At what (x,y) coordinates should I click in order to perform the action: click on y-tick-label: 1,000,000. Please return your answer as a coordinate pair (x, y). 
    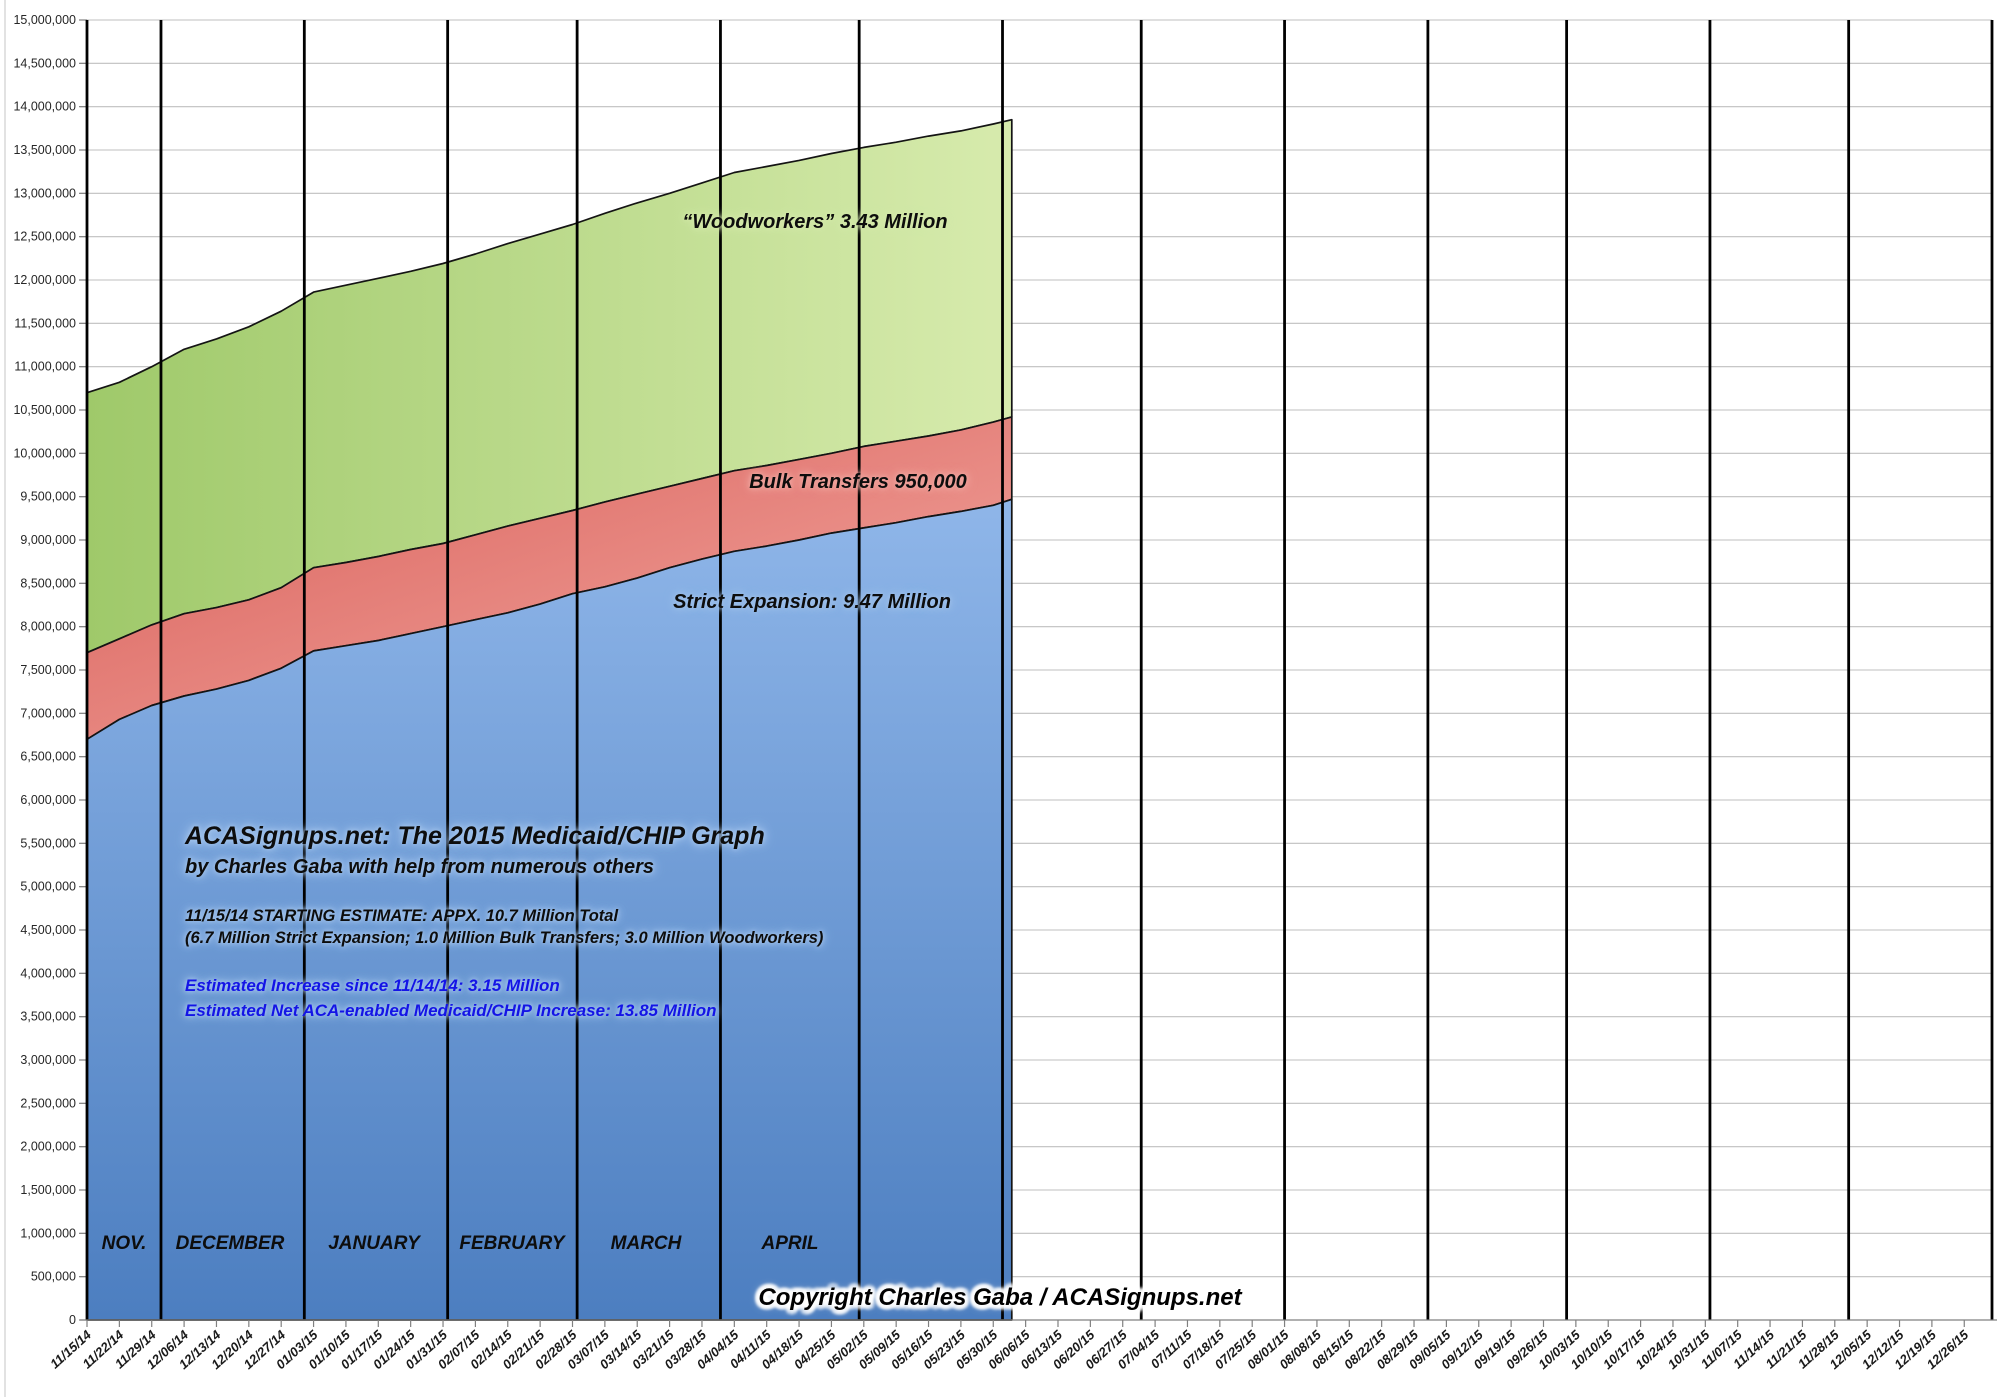
    Looking at the image, I should click on (48, 1233).